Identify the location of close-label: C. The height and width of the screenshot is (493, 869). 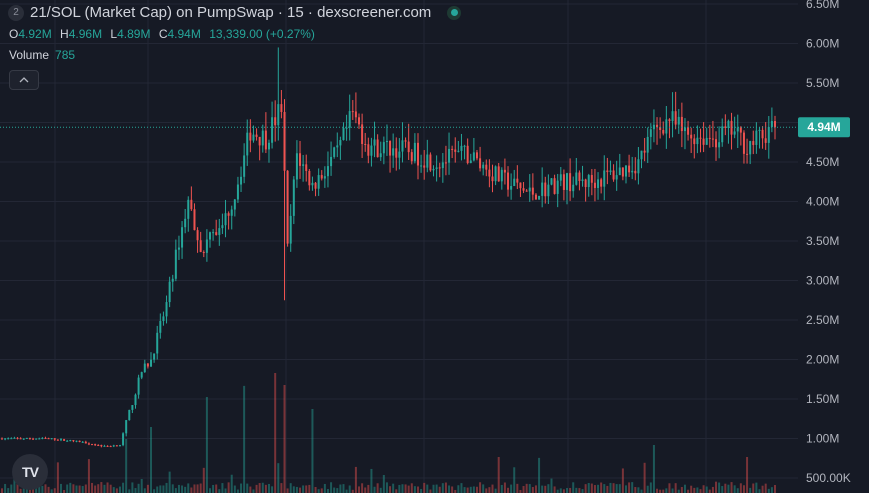
(163, 34).